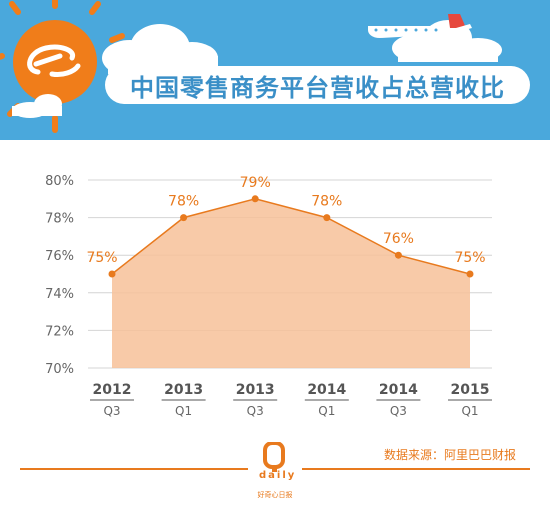 The image size is (550, 518). I want to click on y-tick-label: 80%, so click(59, 181).